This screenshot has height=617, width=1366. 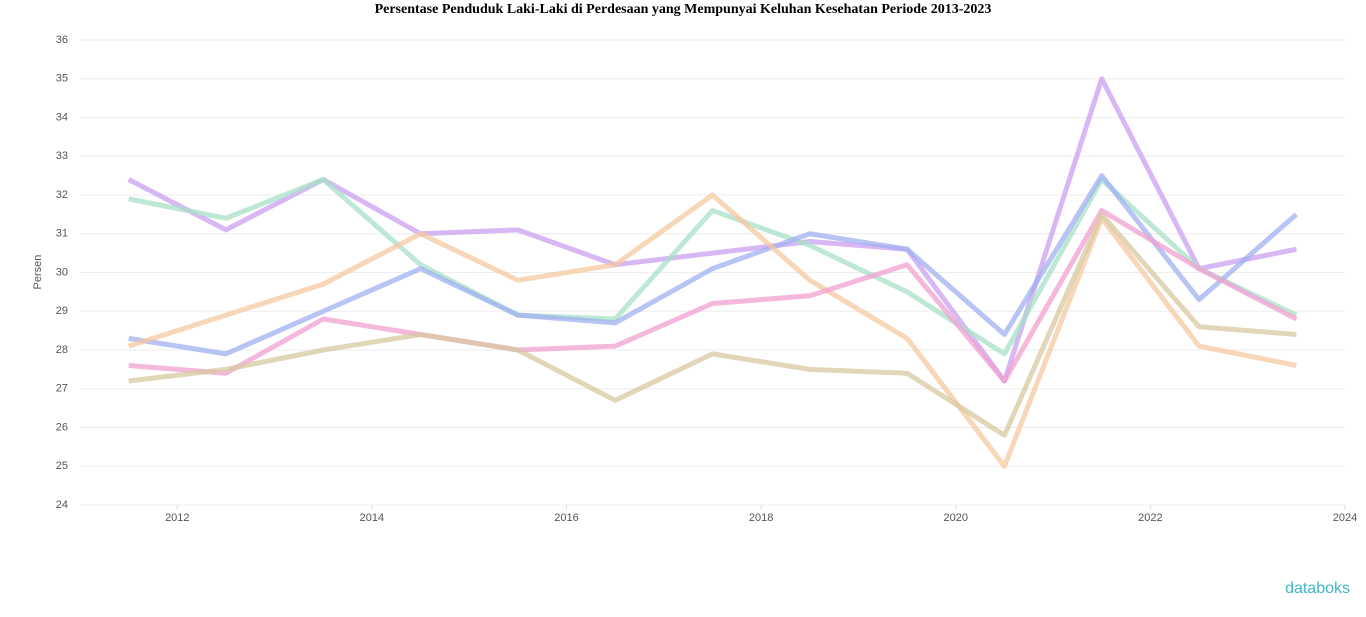 What do you see at coordinates (62, 40) in the screenshot?
I see `y-tick-label: 36` at bounding box center [62, 40].